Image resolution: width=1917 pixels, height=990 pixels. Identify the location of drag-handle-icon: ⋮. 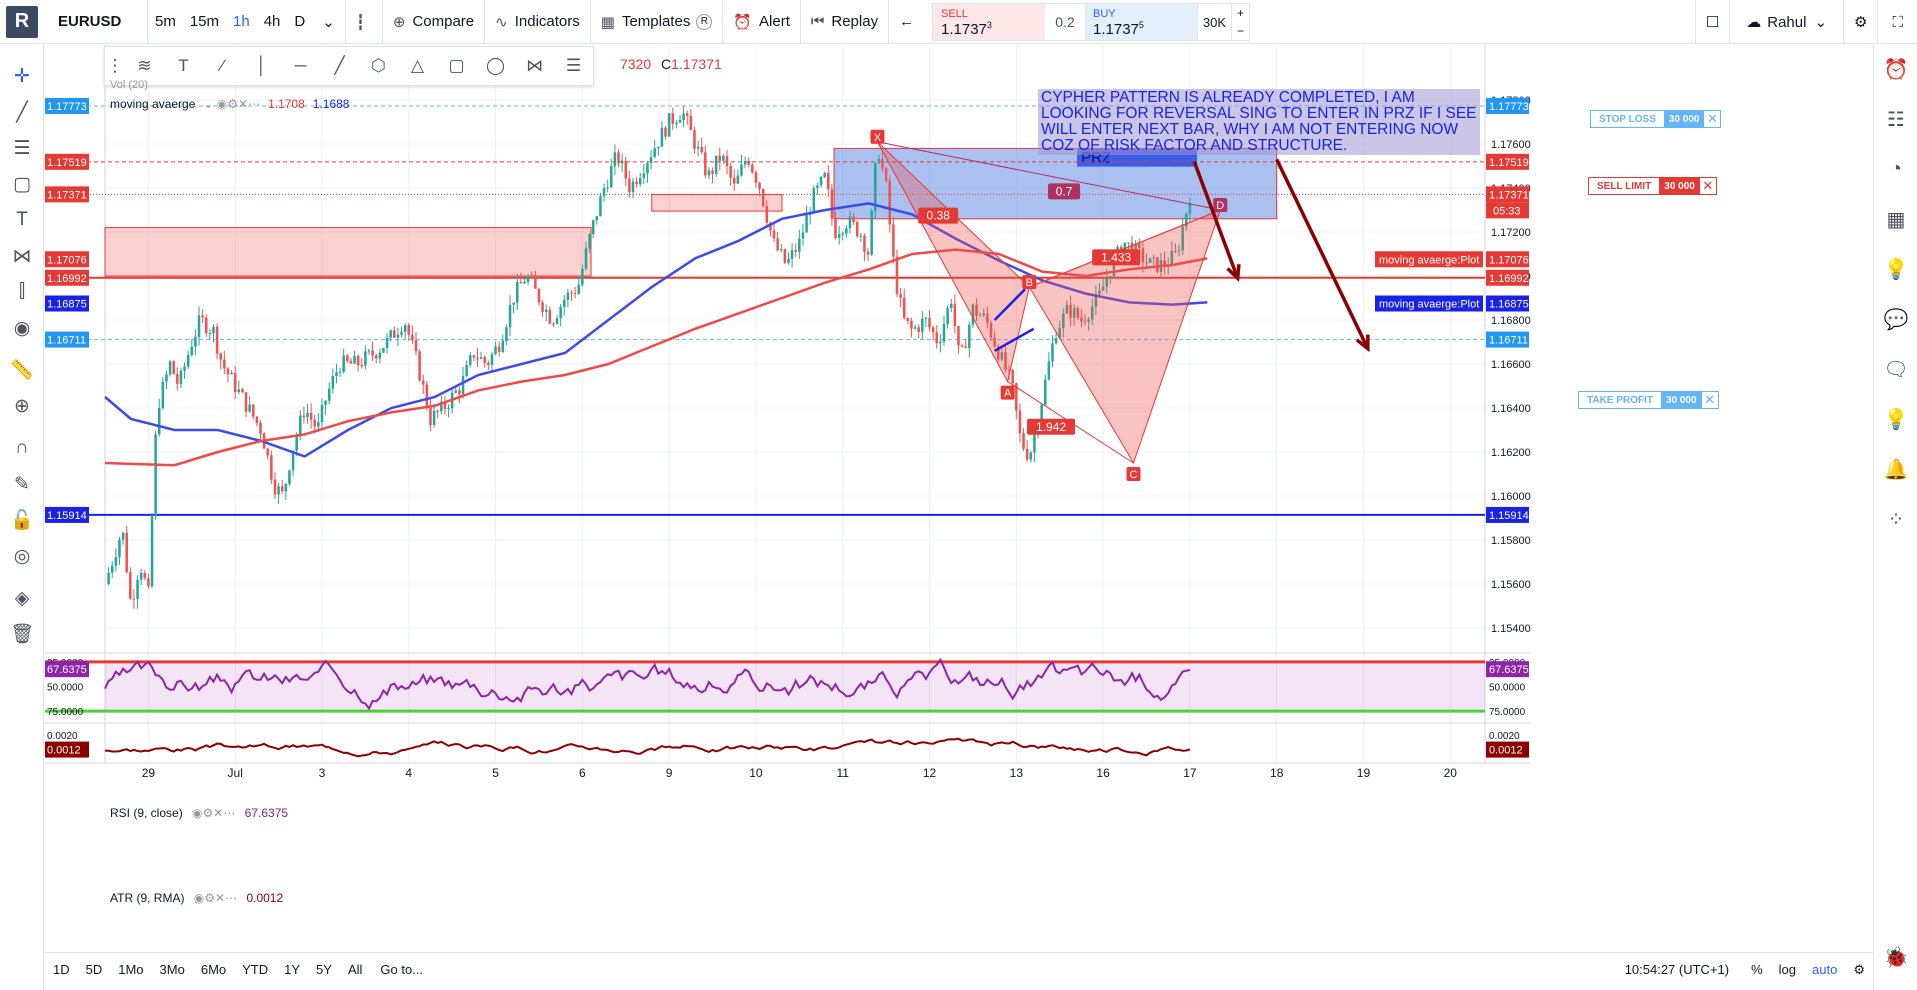
(115, 65).